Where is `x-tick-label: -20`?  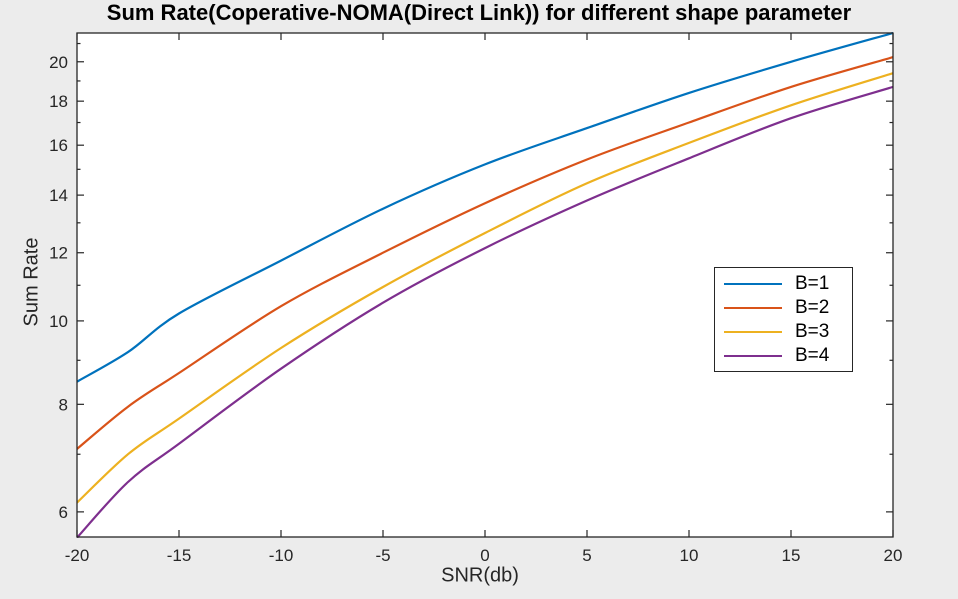
x-tick-label: -20 is located at coordinates (77, 555).